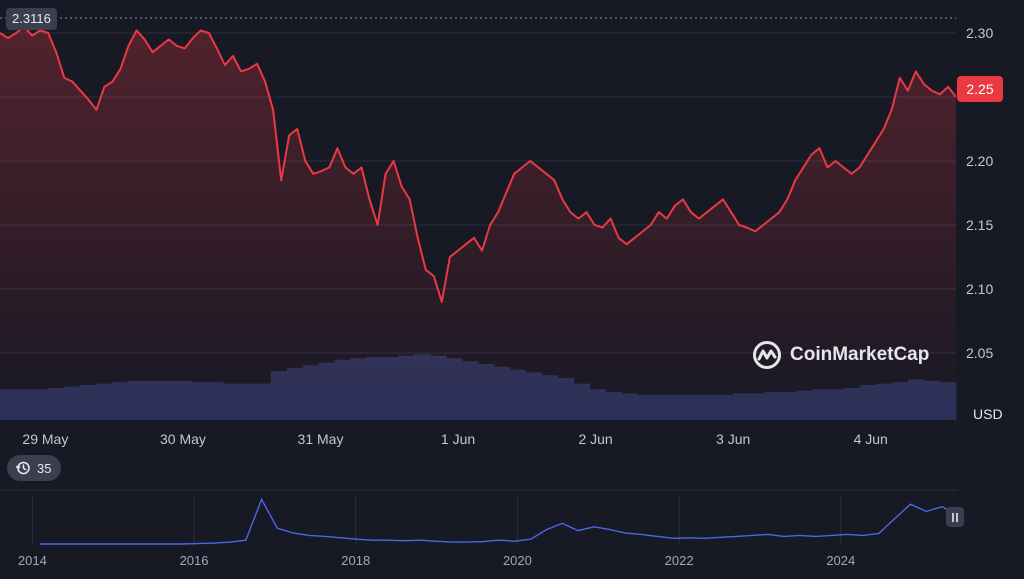 Image resolution: width=1024 pixels, height=579 pixels. I want to click on navigator-year-label: 2022, so click(679, 560).